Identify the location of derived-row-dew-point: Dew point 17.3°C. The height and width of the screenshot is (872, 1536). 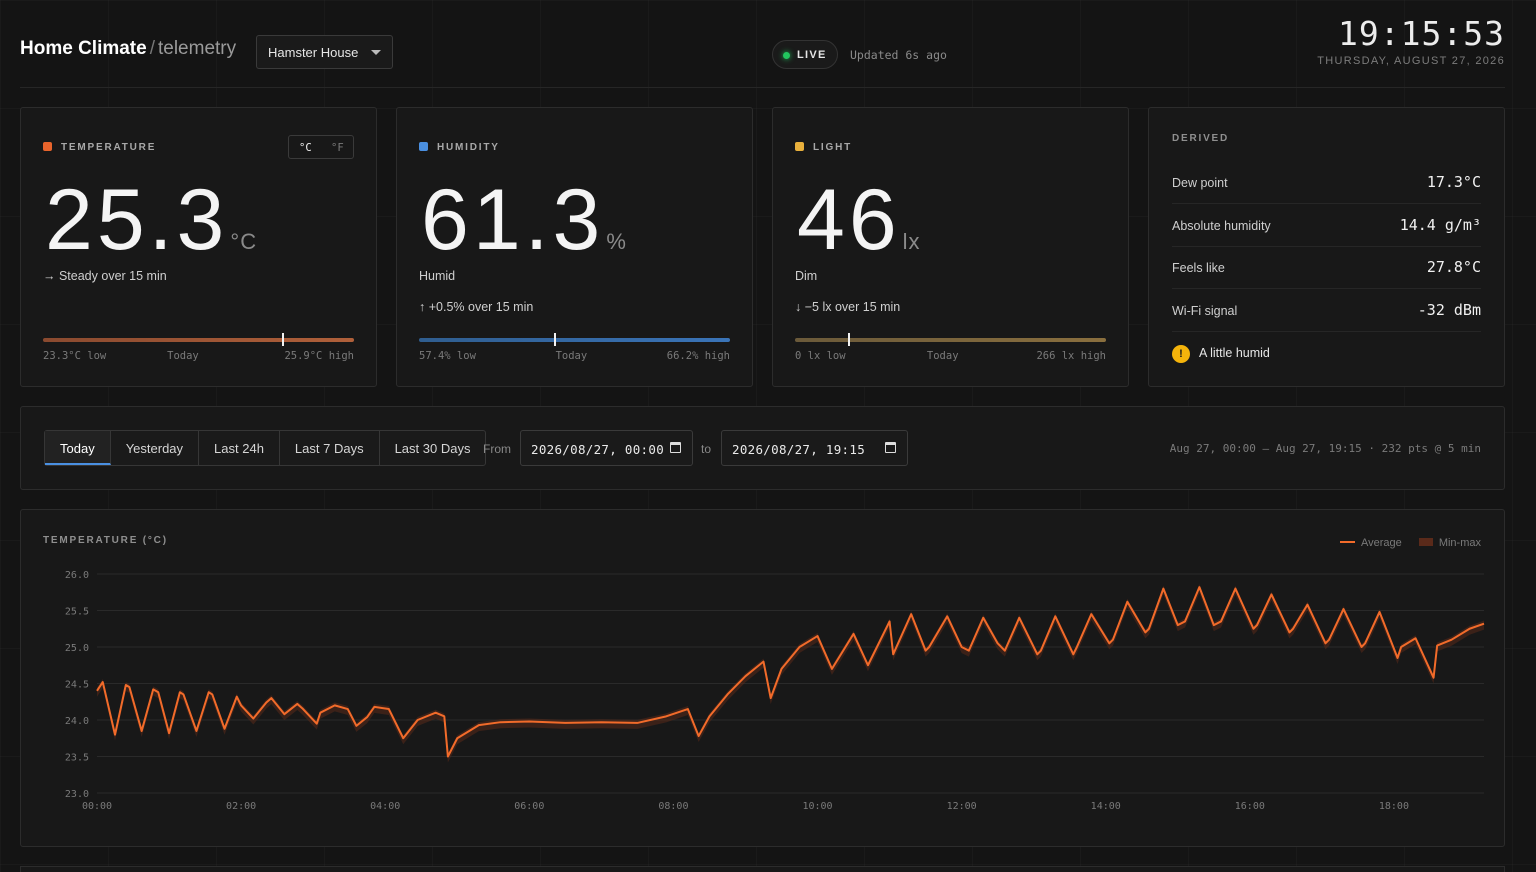
(1326, 182).